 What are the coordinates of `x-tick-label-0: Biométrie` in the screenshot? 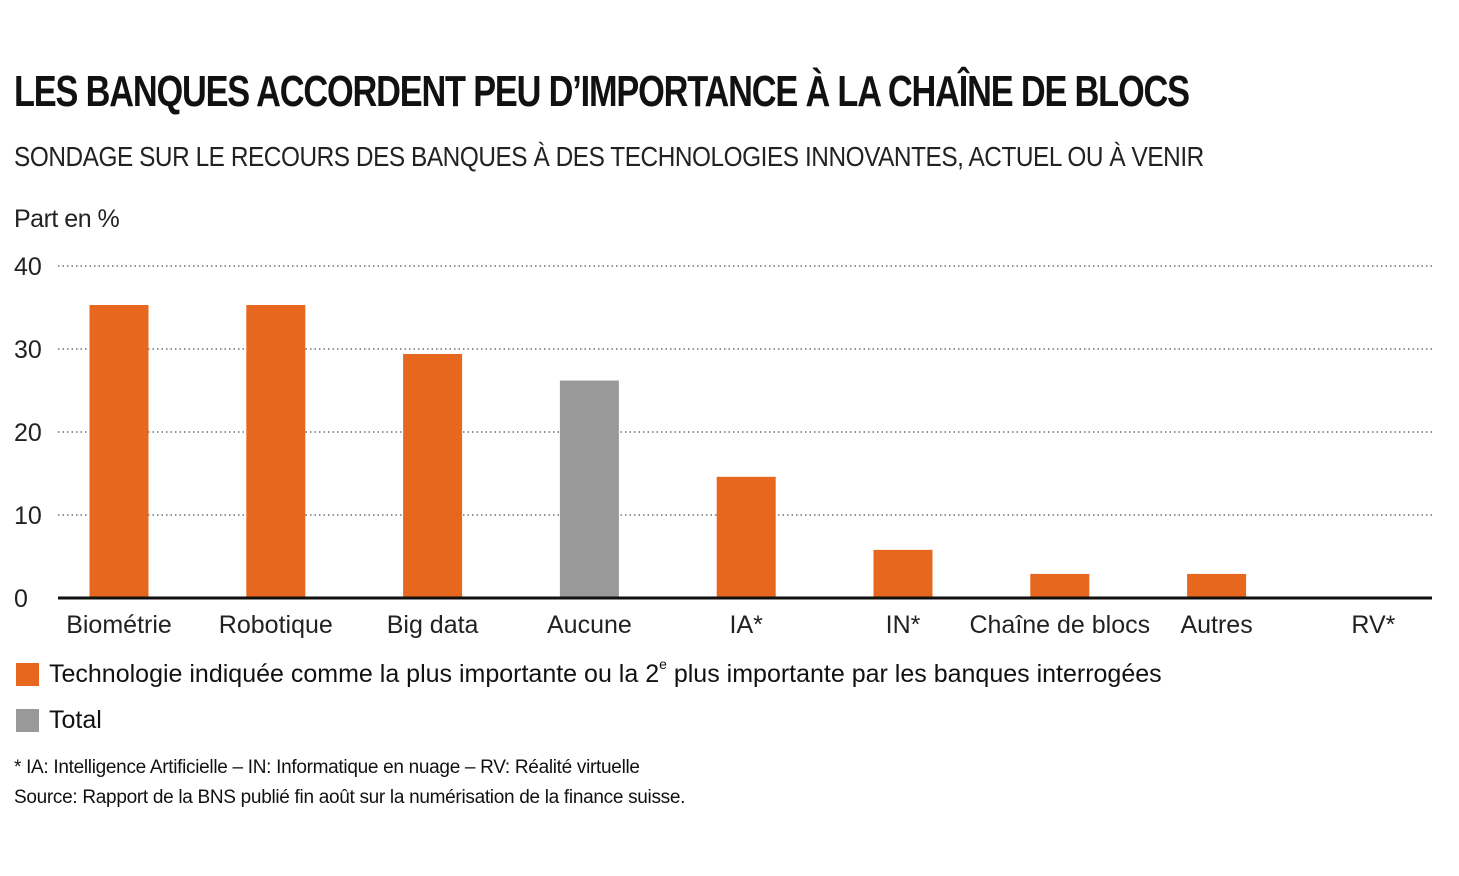 It's located at (119, 625).